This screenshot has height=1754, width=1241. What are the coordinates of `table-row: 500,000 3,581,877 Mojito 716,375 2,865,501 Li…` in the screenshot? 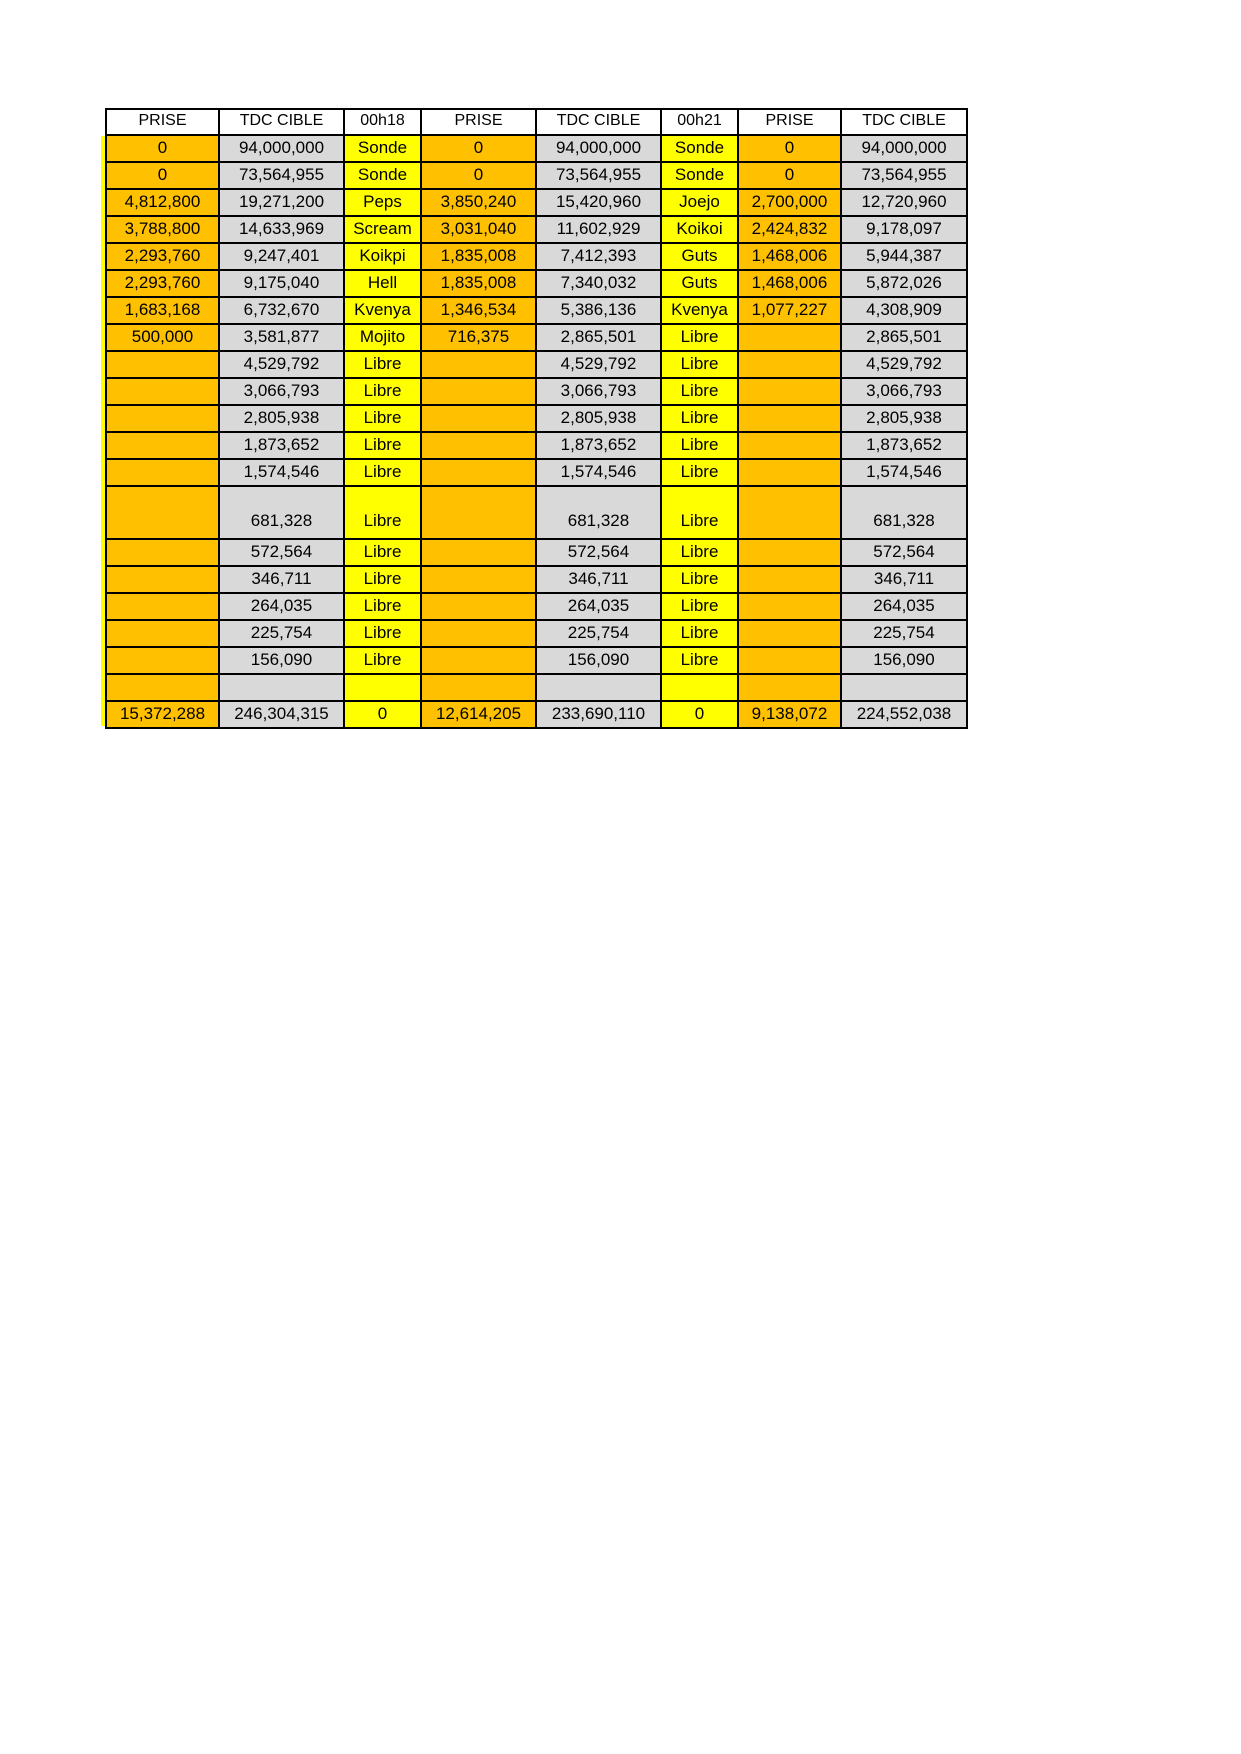 It's located at (536, 337).